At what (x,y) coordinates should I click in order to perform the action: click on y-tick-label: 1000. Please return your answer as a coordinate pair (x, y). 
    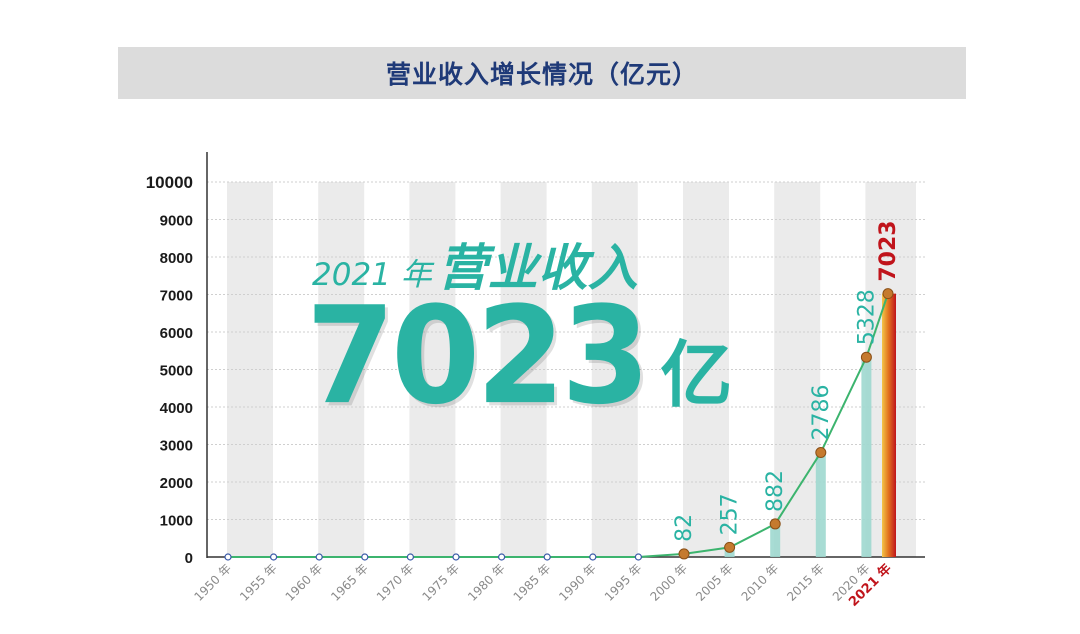
    Looking at the image, I should click on (176, 521).